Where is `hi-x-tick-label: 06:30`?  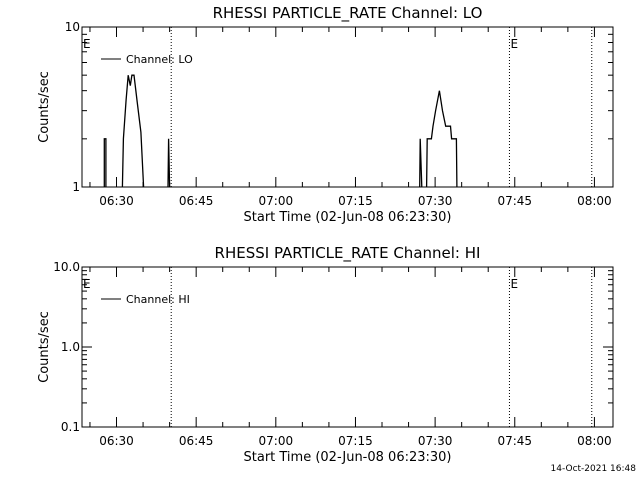
hi-x-tick-label: 06:30 is located at coordinates (116, 441).